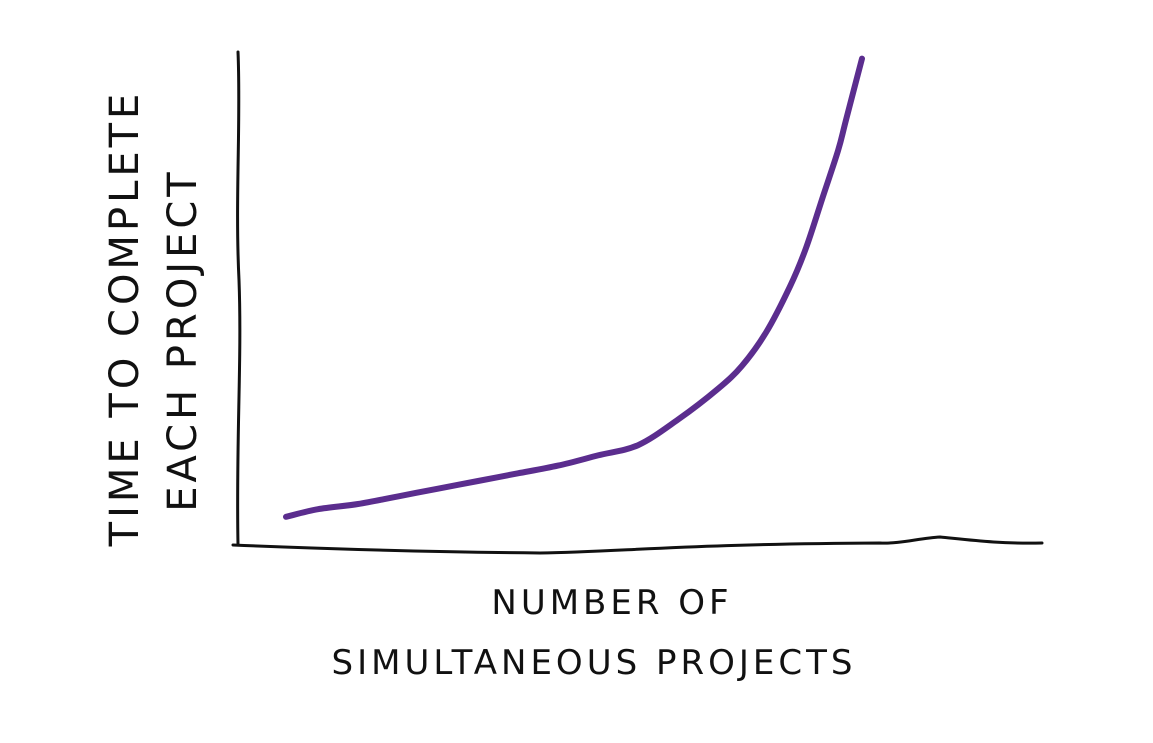  I want to click on y-axis-label-line-1: TIME TO COMPLETE, so click(125, 319).